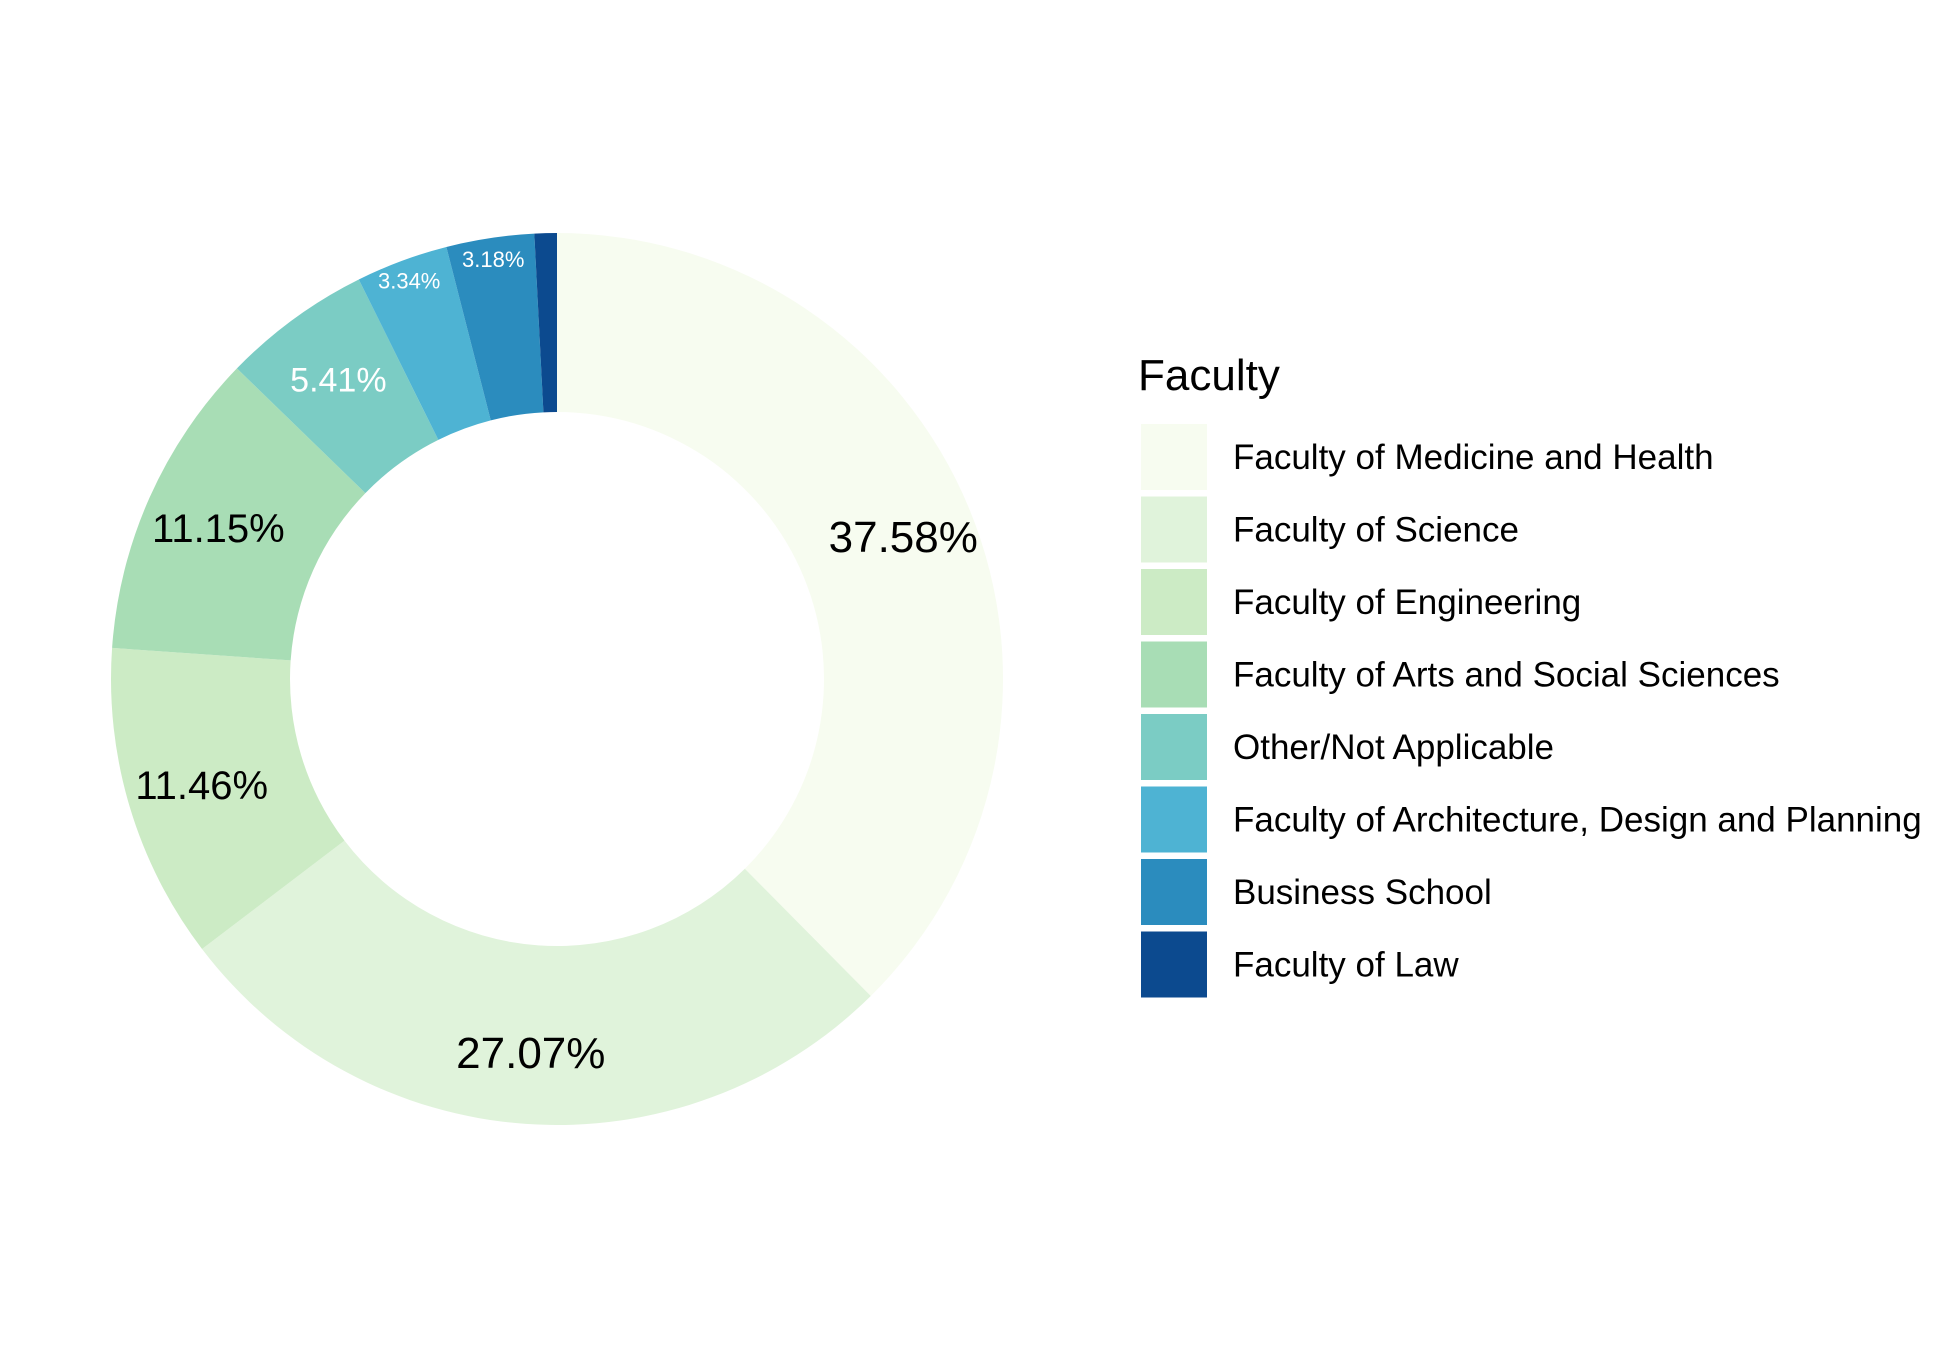 The height and width of the screenshot is (1355, 1950). Describe the element at coordinates (530, 1053) in the screenshot. I see `slice-label: 27.07%` at that location.